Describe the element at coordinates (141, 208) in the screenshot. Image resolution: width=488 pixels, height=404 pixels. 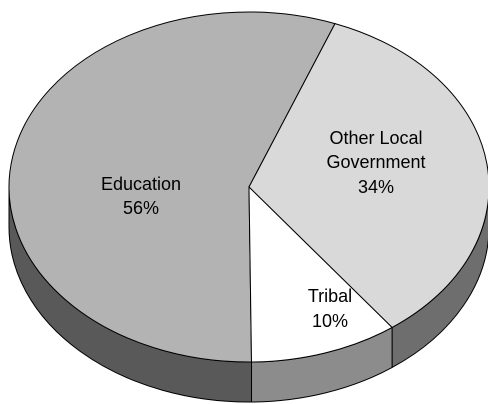
I see `education-percent: 56%` at that location.